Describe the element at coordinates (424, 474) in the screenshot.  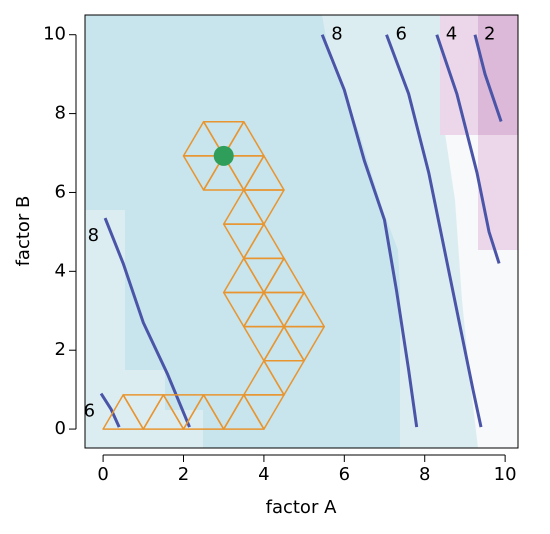
I see `x-tick-label: 8` at that location.